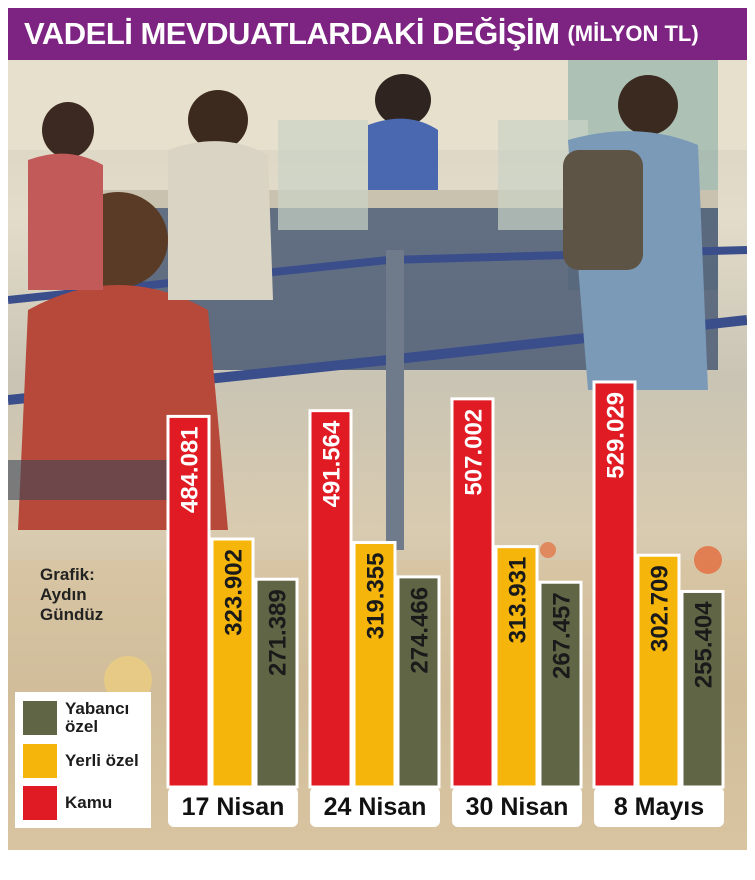  I want to click on value-label: 484.081, so click(190, 469).